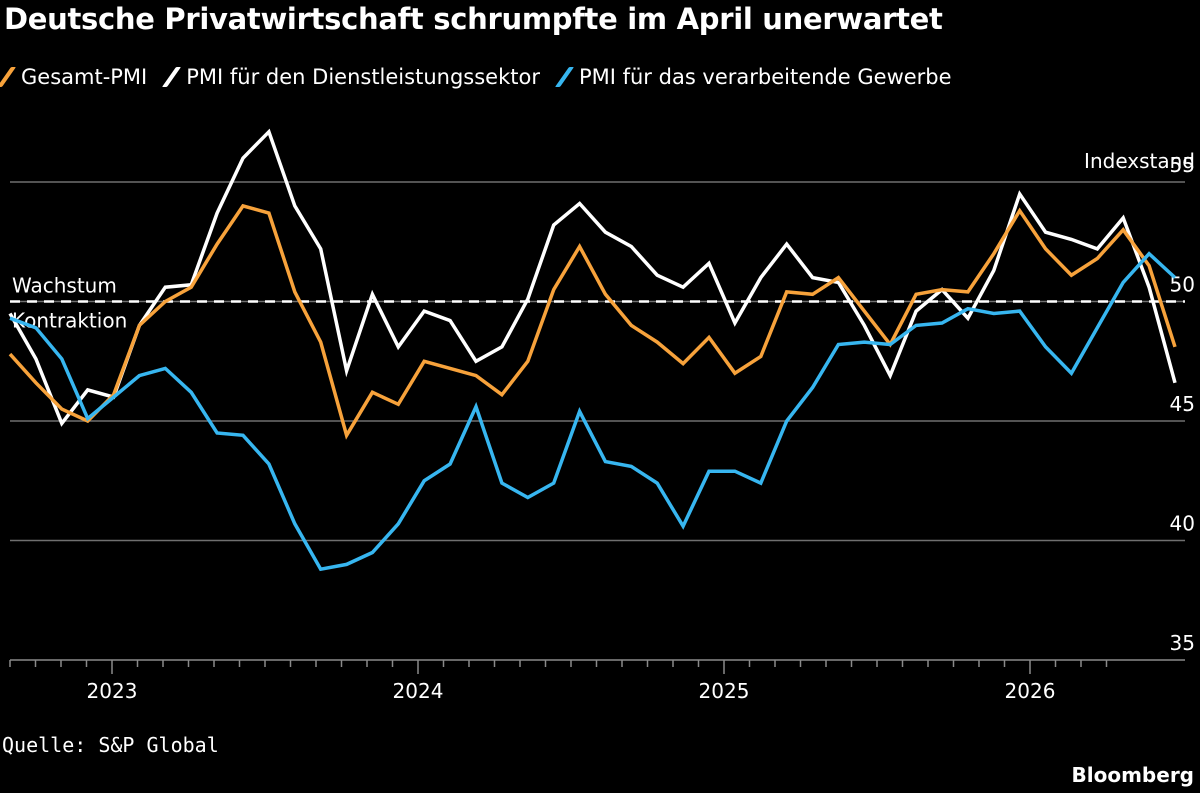  Describe the element at coordinates (1182, 404) in the screenshot. I see `y-tick-label-45: 45` at that location.